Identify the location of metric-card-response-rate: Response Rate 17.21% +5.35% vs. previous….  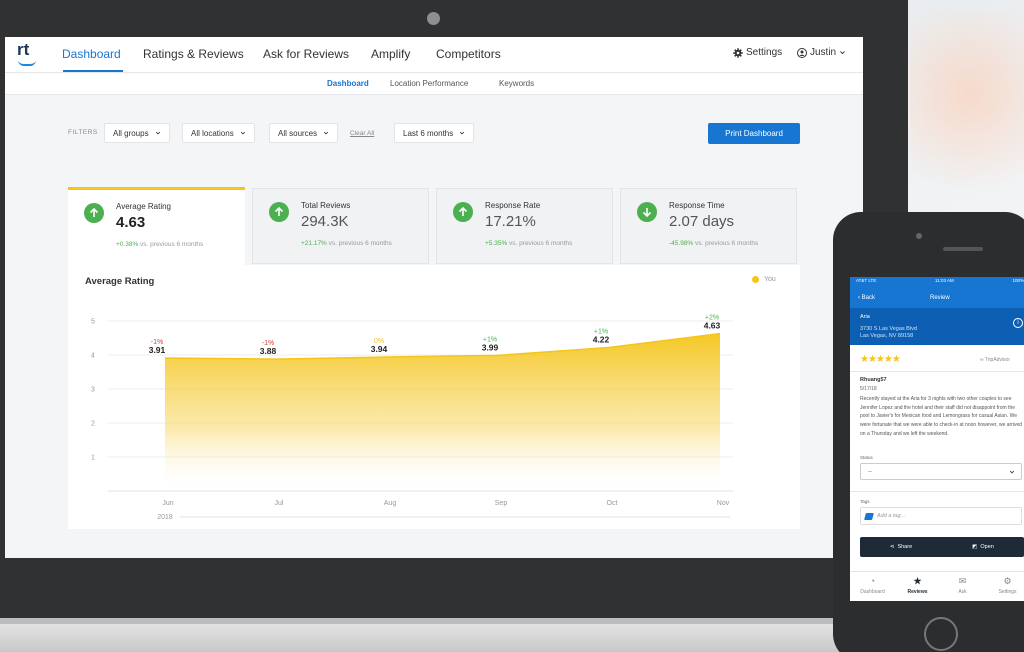
(524, 226).